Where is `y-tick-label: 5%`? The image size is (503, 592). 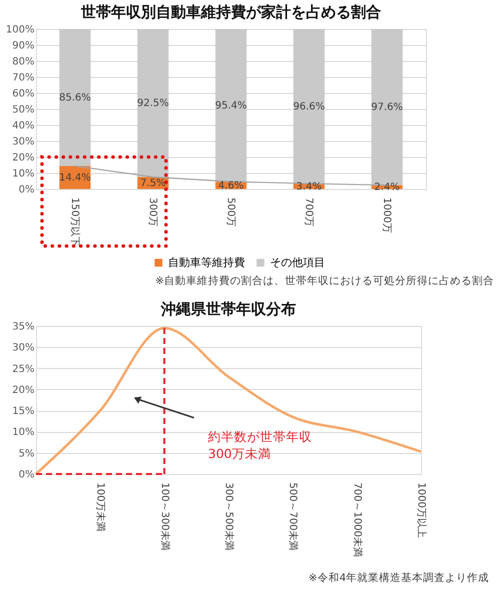 y-tick-label: 5% is located at coordinates (26, 454).